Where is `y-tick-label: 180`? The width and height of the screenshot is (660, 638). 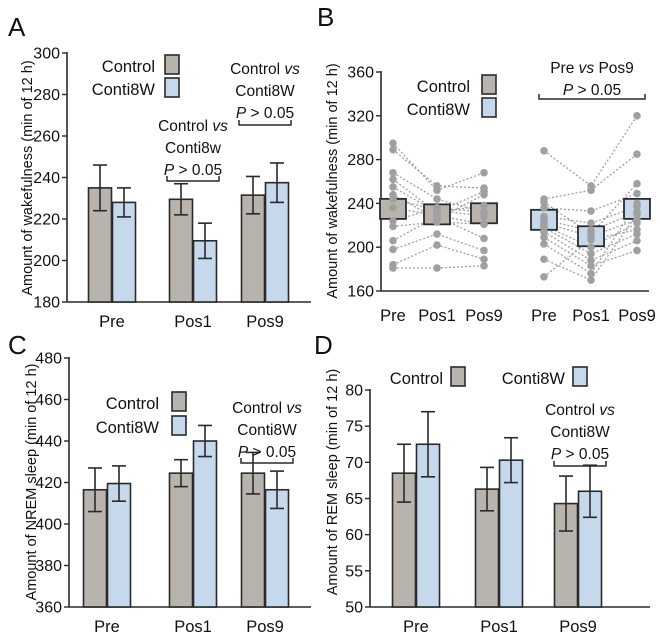
y-tick-label: 180 is located at coordinates (46, 303).